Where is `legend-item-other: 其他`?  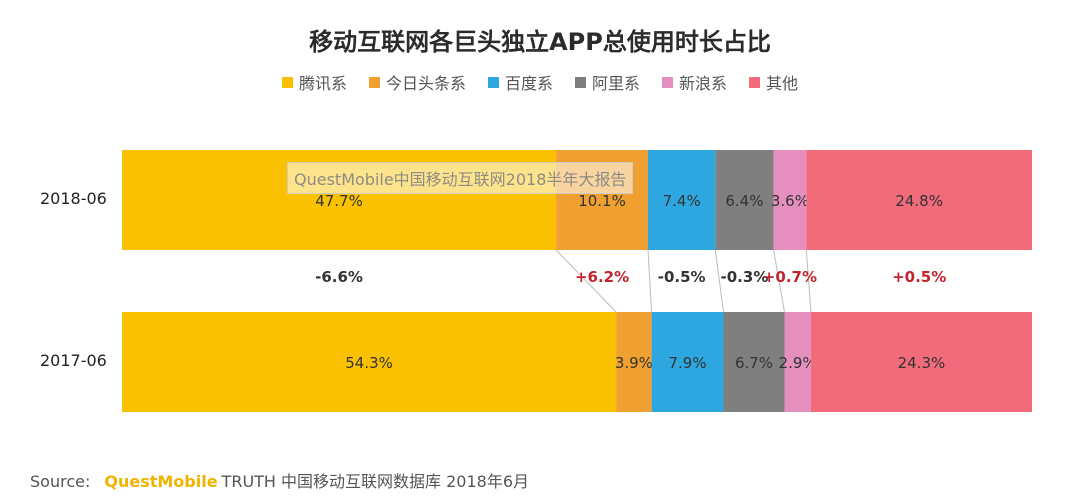 legend-item-other: 其他 is located at coordinates (773, 82).